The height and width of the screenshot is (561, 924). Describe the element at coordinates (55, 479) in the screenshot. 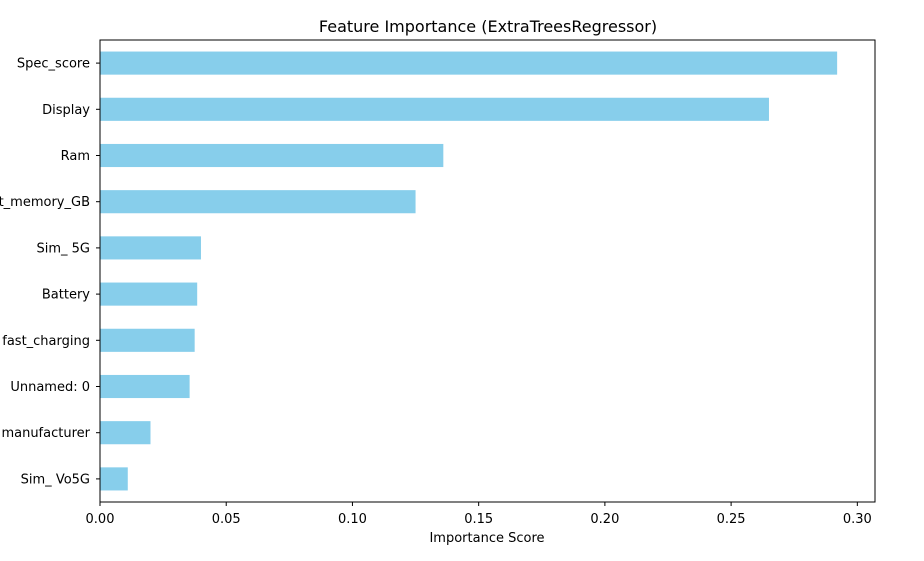

I see `y-tick-label: Sim_ Vo5G` at that location.